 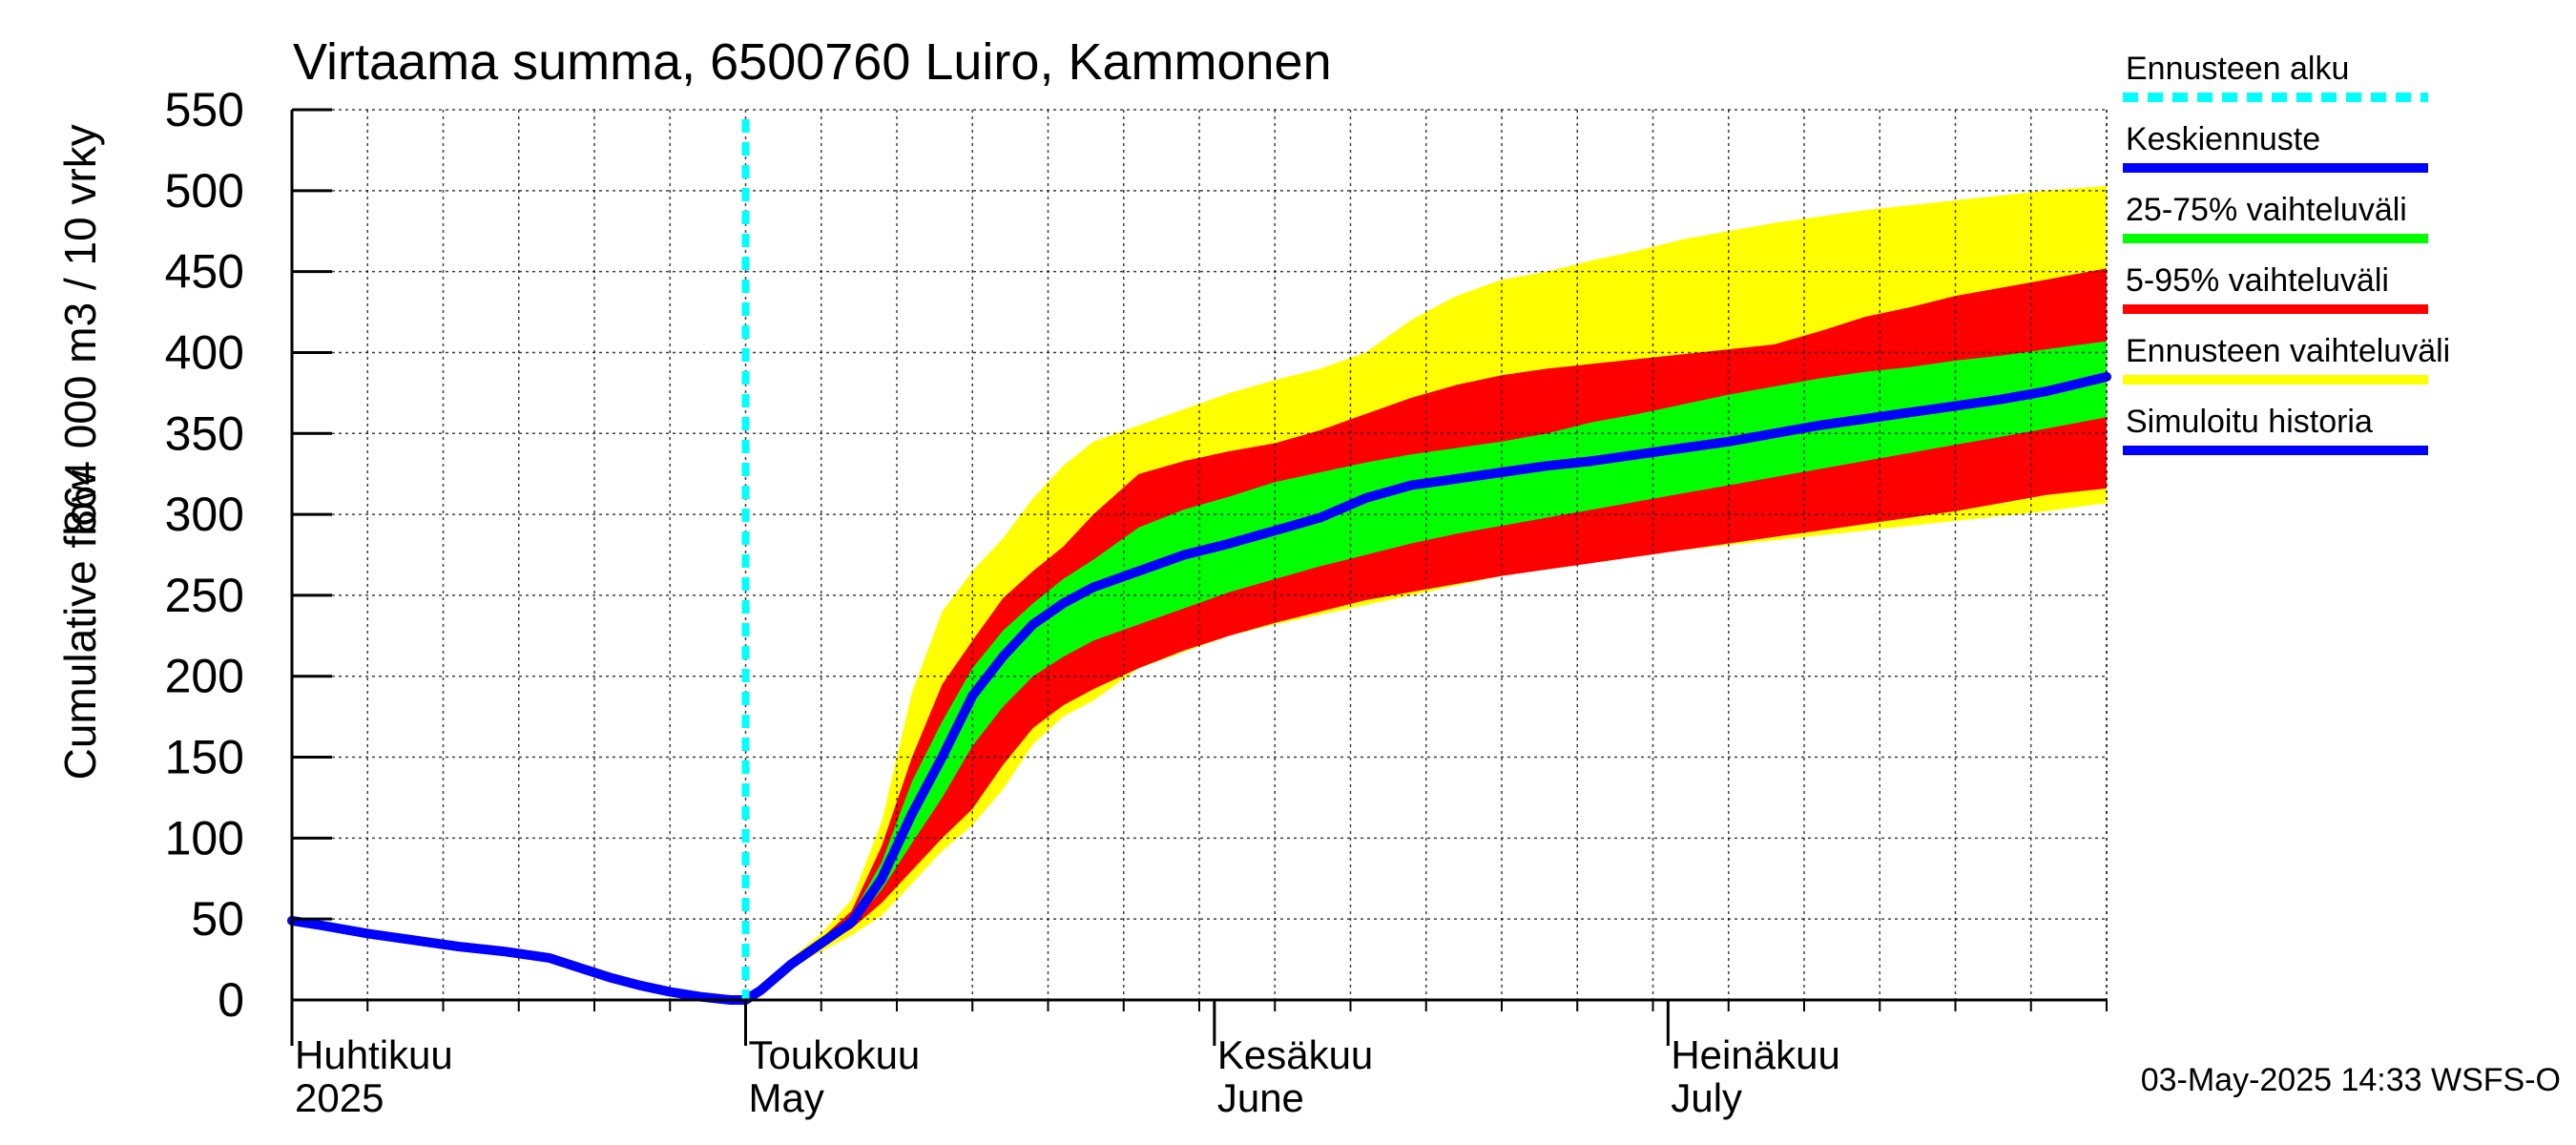 What do you see at coordinates (2351, 1080) in the screenshot?
I see `footer-timestamp: 03-May-2025 14:33 WSFS-O` at bounding box center [2351, 1080].